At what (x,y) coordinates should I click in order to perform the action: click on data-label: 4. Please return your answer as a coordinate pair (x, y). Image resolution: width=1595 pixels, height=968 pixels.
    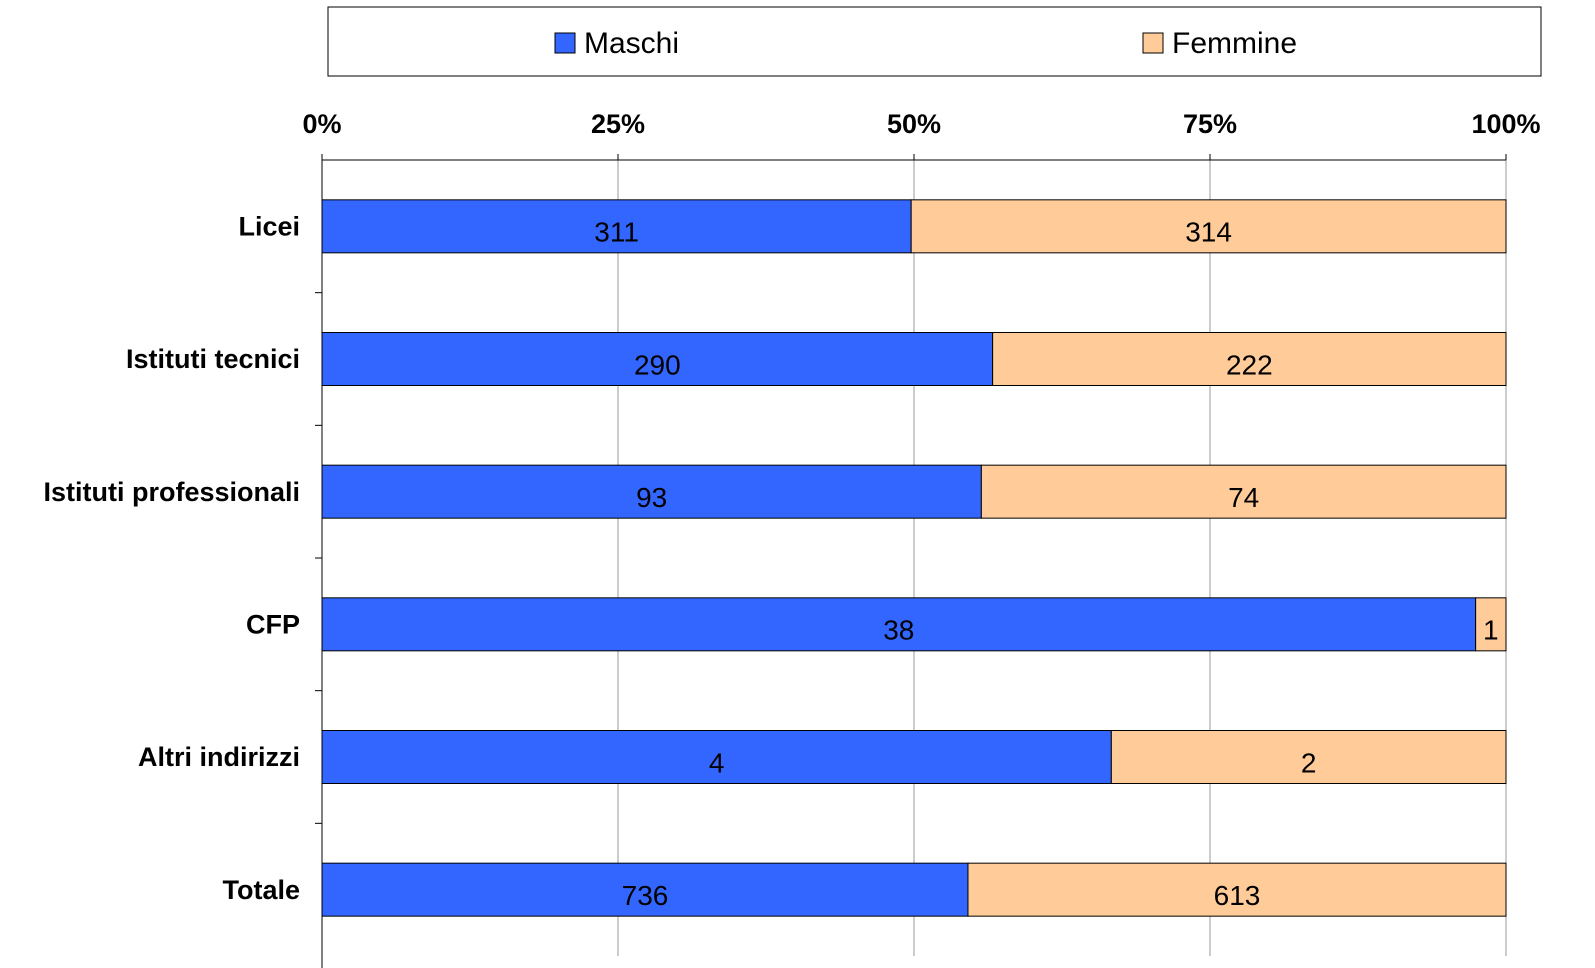
    Looking at the image, I should click on (717, 762).